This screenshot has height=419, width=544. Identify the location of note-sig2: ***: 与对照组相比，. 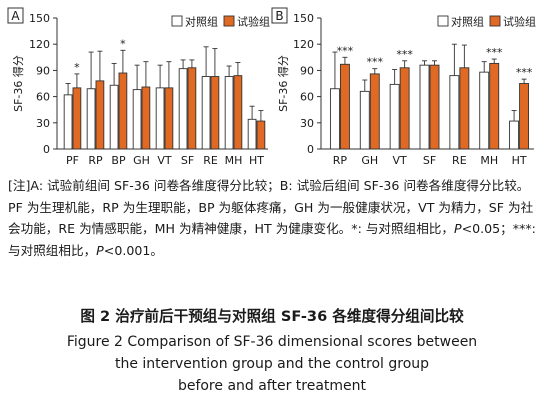
(272, 239).